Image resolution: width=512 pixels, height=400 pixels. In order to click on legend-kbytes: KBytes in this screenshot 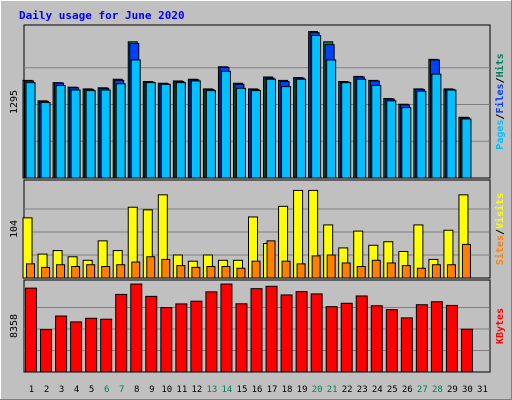, I will do `click(500, 326)`.